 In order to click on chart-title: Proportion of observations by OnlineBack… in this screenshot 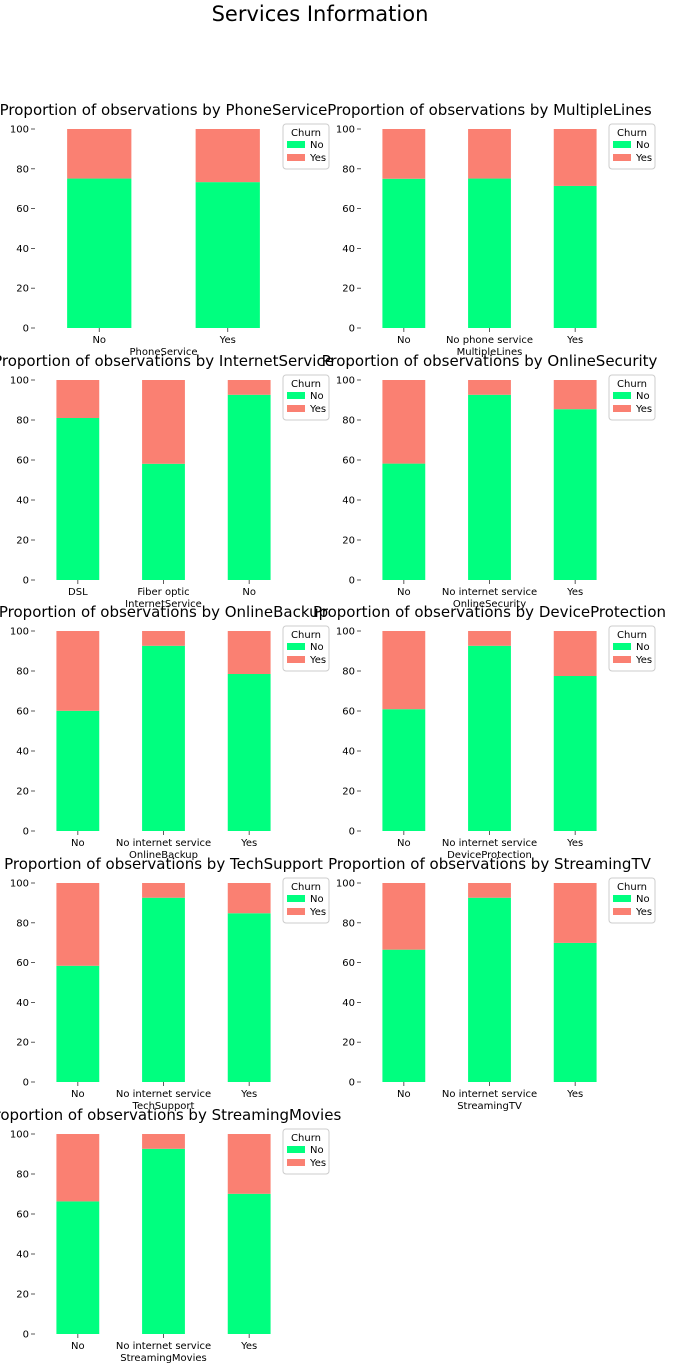, I will do `click(164, 612)`.